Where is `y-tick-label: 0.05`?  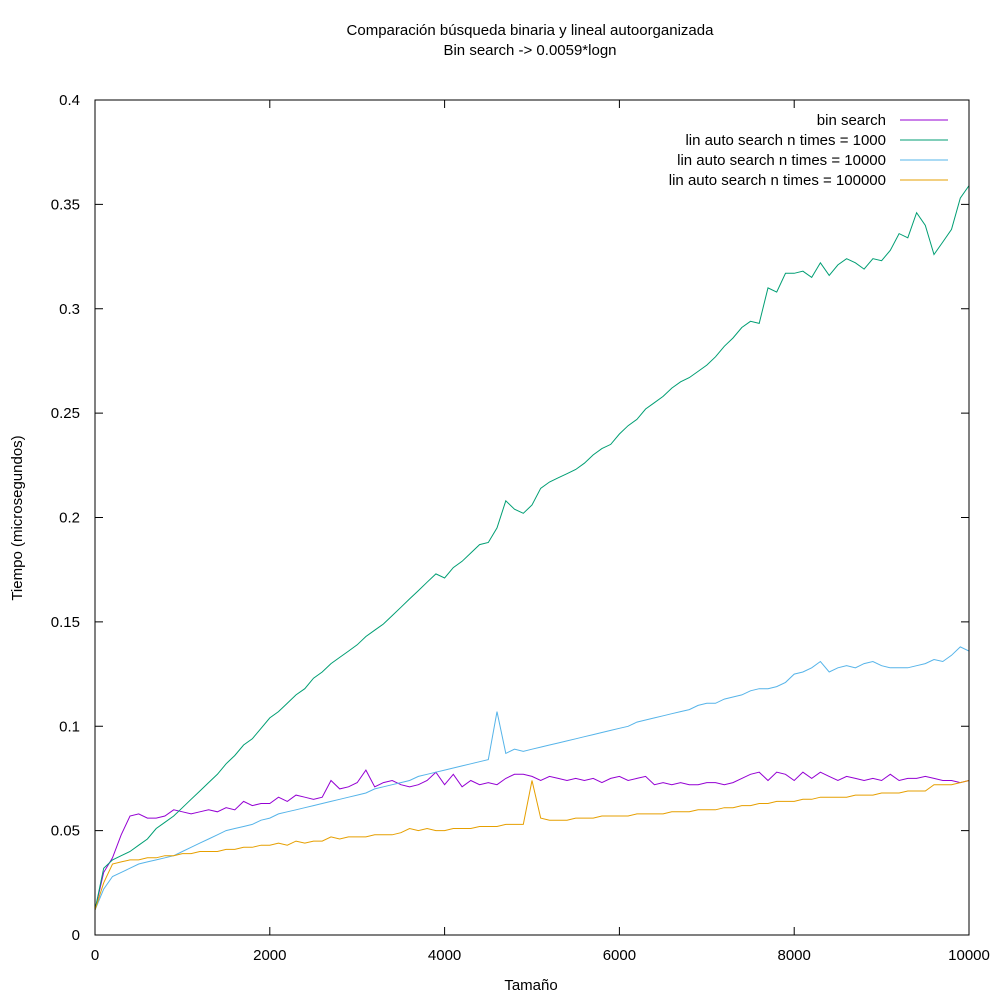 y-tick-label: 0.05 is located at coordinates (65, 831).